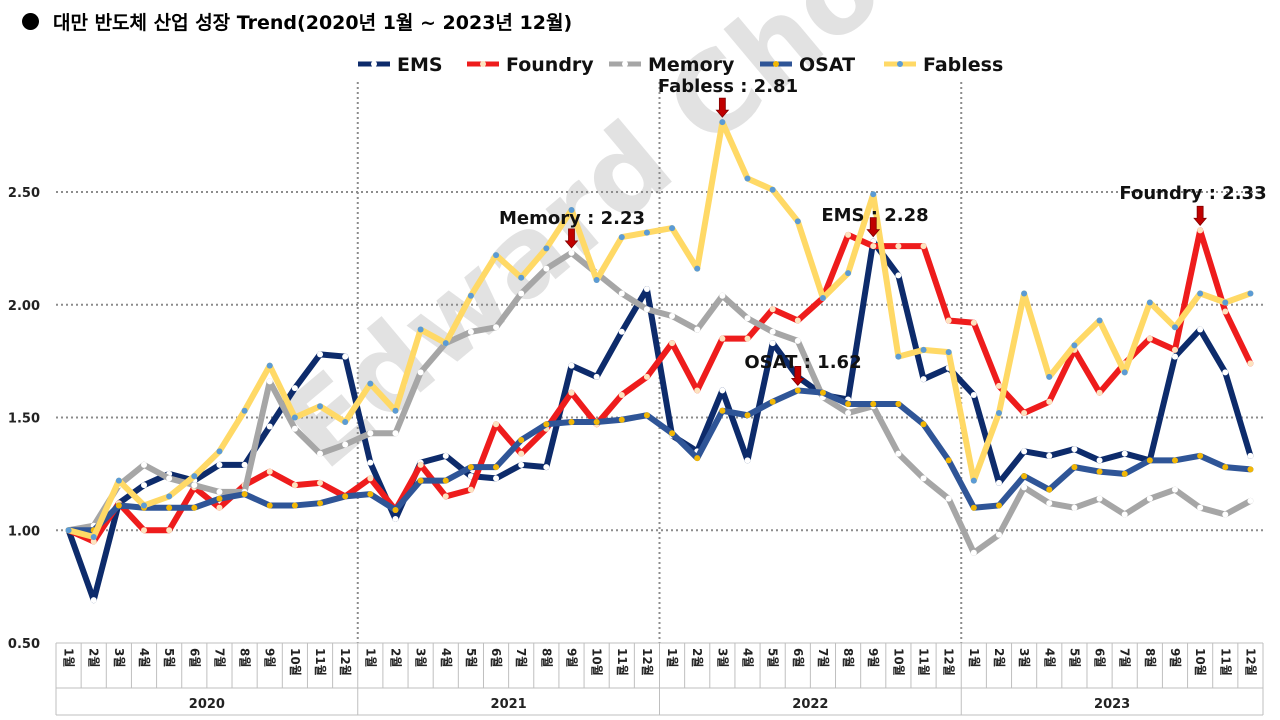 The image size is (1280, 720). I want to click on year-label: 2022, so click(810, 704).